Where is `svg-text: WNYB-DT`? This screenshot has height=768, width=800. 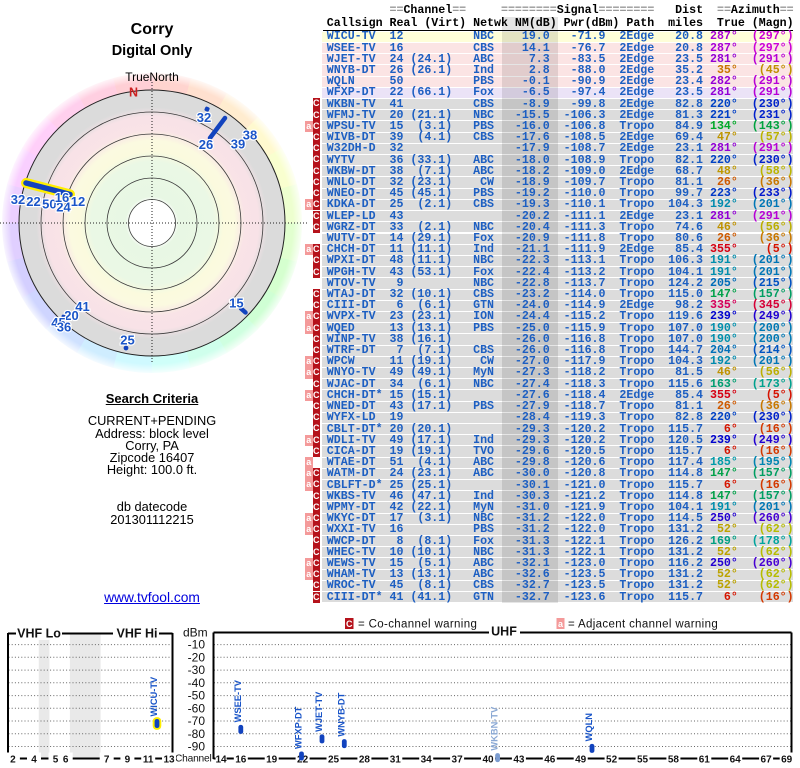 svg-text: WNYB-DT is located at coordinates (341, 714).